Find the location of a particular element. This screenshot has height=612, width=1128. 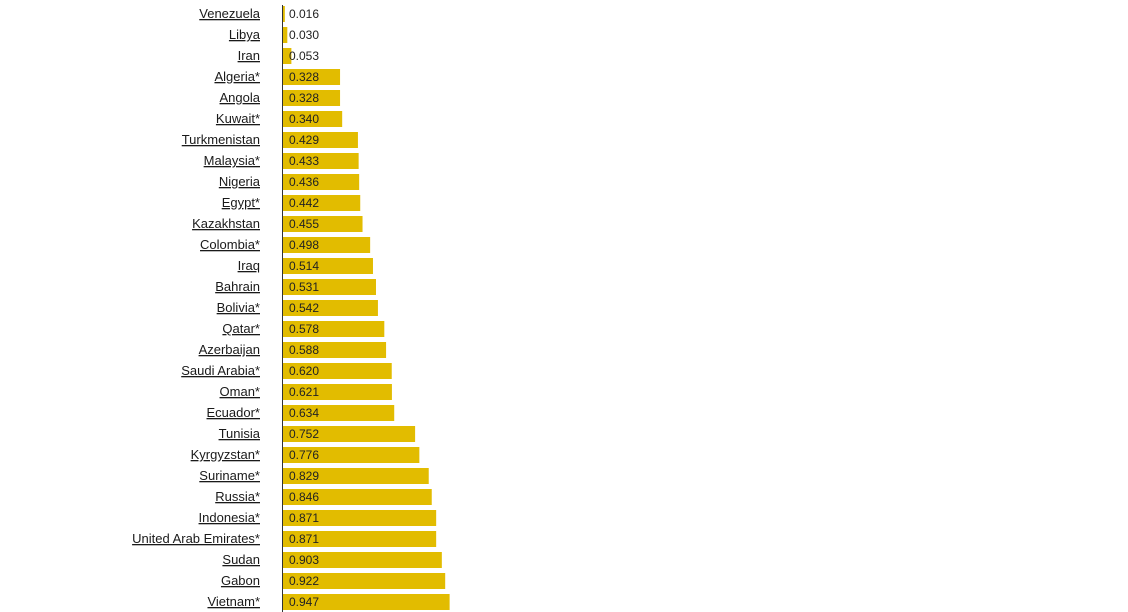

value-label-turkmenistan: 0.429 is located at coordinates (304, 140).